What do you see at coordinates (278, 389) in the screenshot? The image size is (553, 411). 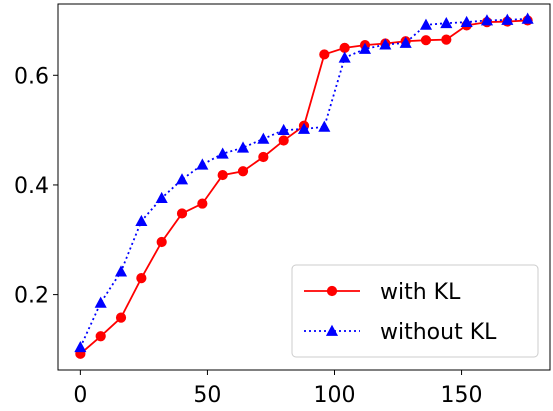 I see `x-axis: 0 50 100 150` at bounding box center [278, 389].